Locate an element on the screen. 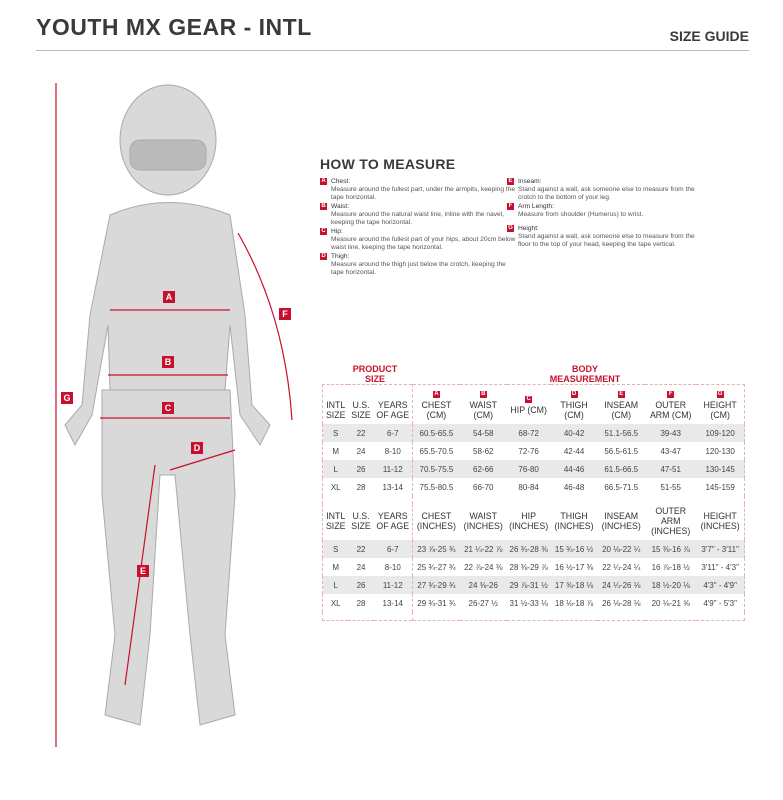  column-header: F OUTER ARM (CM) is located at coordinates (670, 405).